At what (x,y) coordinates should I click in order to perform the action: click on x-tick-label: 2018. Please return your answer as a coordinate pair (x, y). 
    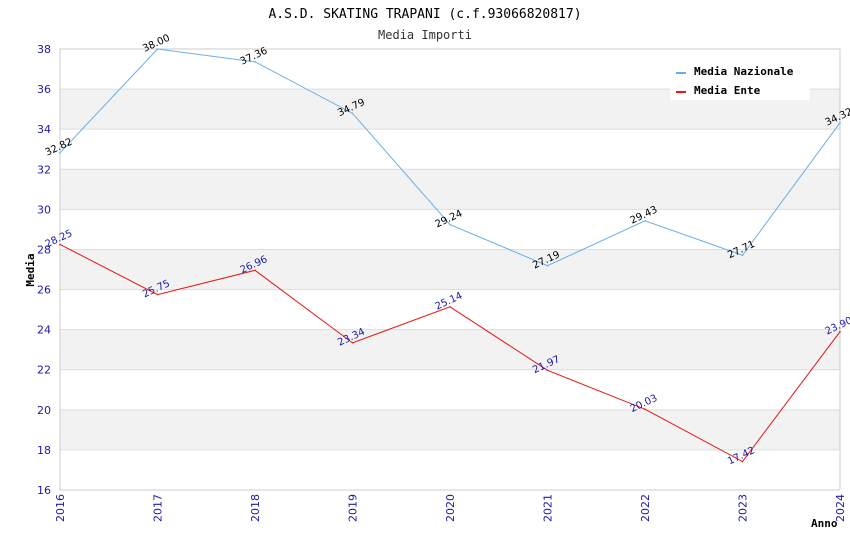
    Looking at the image, I should click on (255, 508).